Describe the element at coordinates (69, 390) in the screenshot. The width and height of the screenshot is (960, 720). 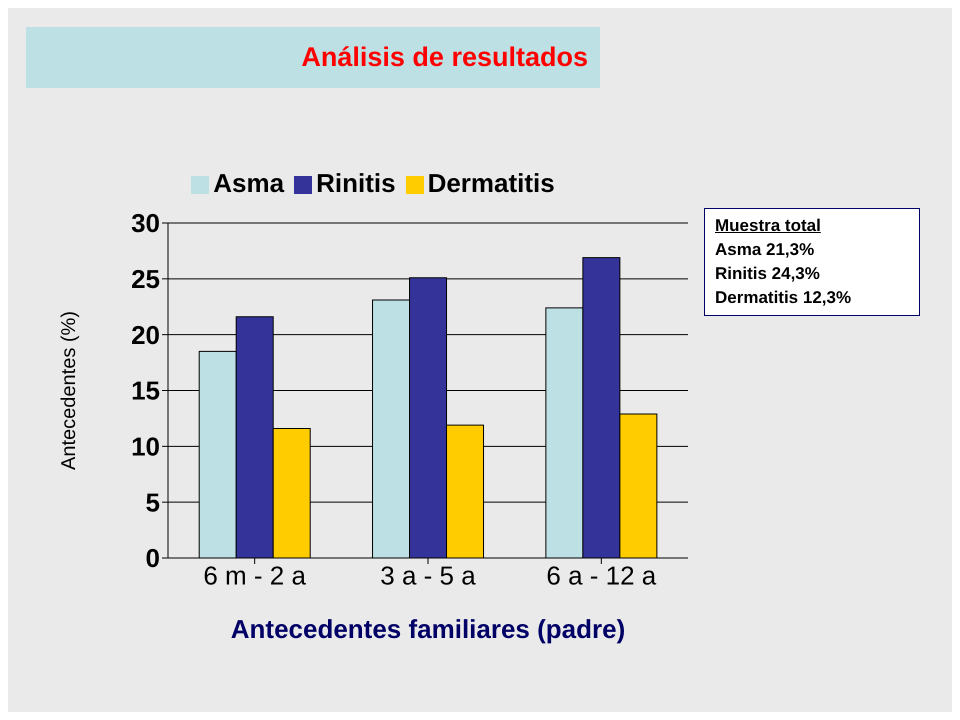
I see `y-axis-title: Antecedentes (%)` at that location.